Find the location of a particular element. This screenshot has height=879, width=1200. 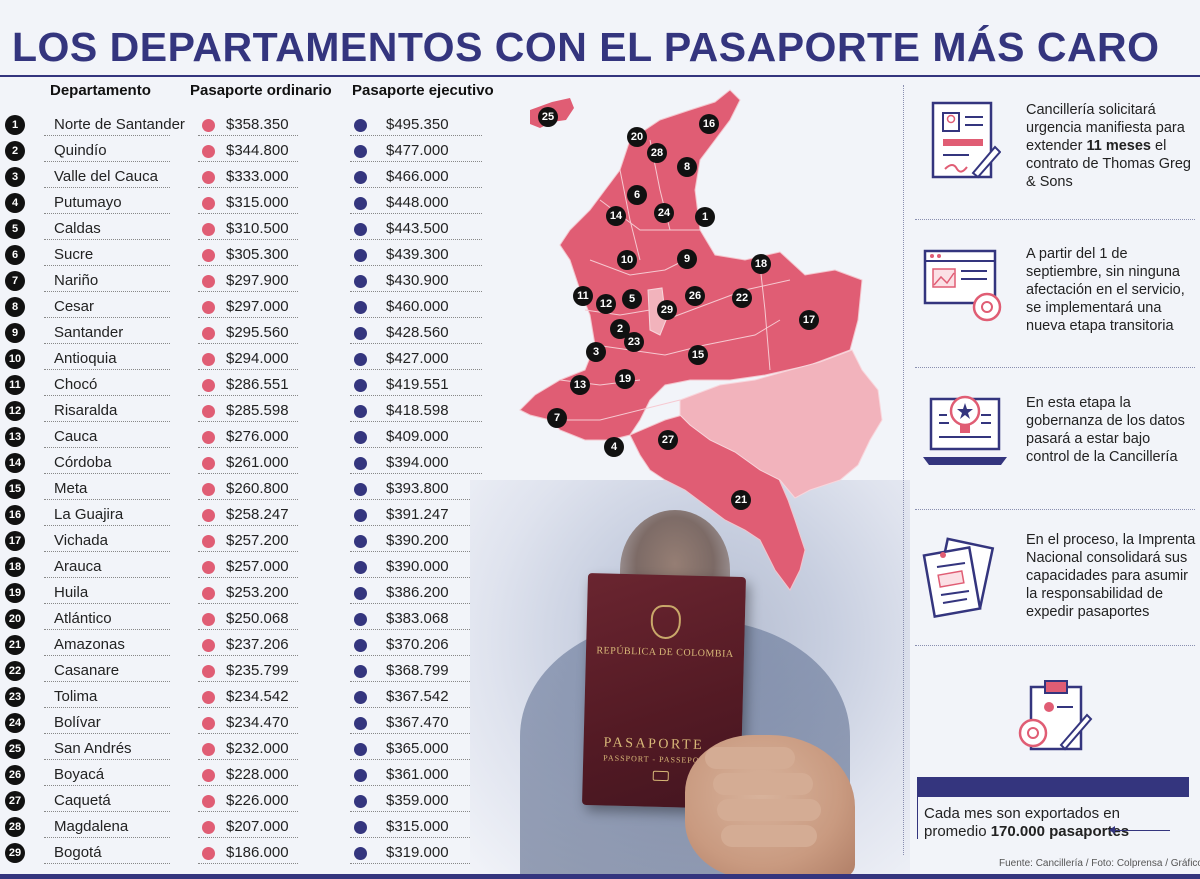

ordinario-price: $258.247 is located at coordinates (257, 514).